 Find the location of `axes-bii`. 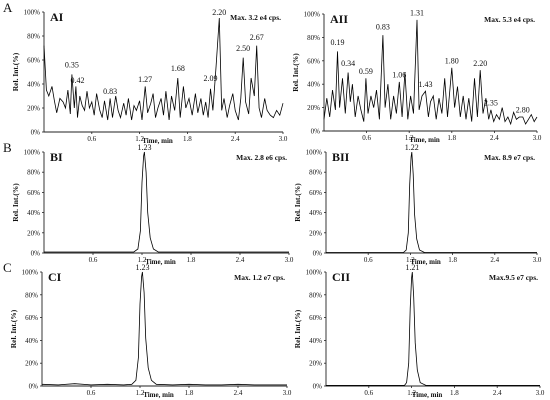

axes-bii is located at coordinates (431, 203).